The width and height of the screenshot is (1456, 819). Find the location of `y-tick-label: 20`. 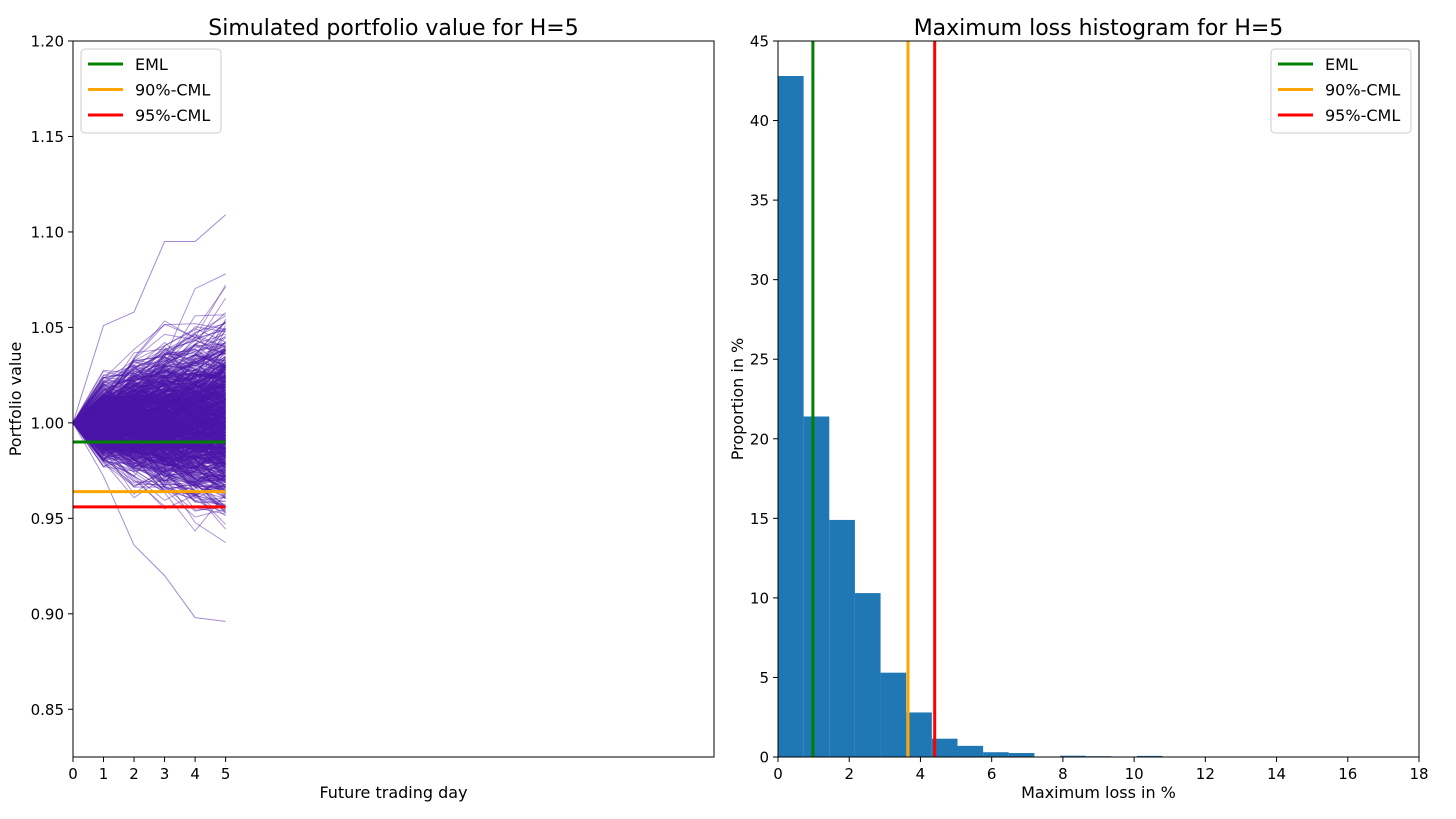

y-tick-label: 20 is located at coordinates (759, 439).